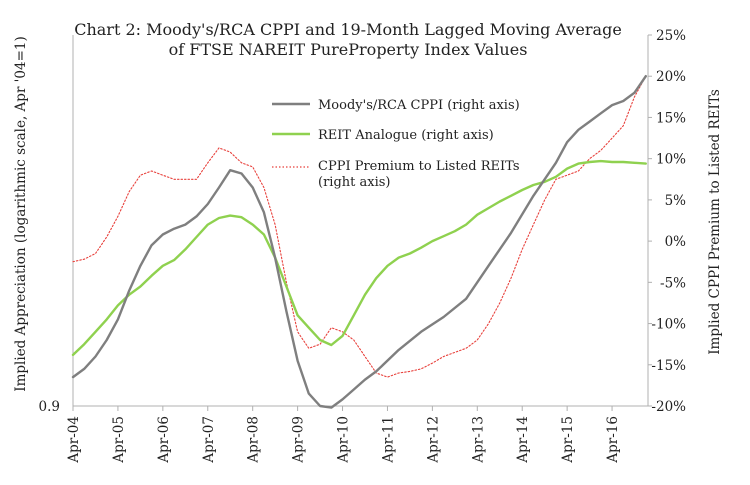 This screenshot has height=485, width=750. Describe the element at coordinates (673, 283) in the screenshot. I see `right-axis-tick-label: -5%` at that location.